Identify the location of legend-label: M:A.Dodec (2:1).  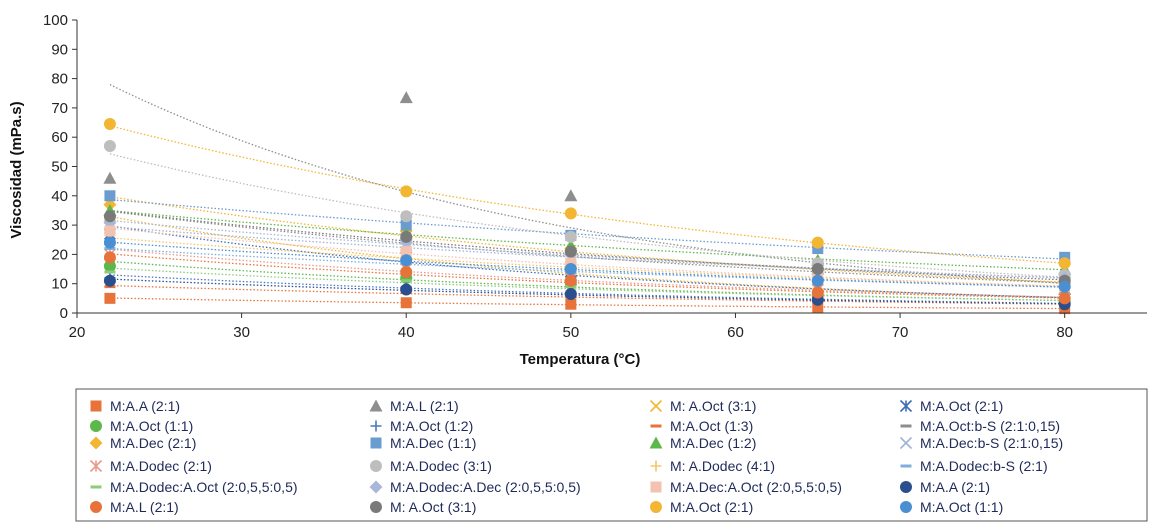
(161, 466).